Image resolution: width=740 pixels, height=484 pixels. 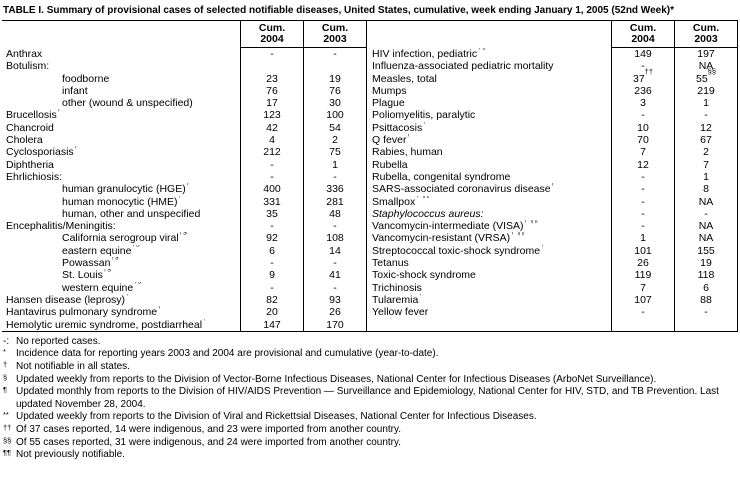 I want to click on table-row: Ehrlichiosis: - -, so click(x=185, y=177).